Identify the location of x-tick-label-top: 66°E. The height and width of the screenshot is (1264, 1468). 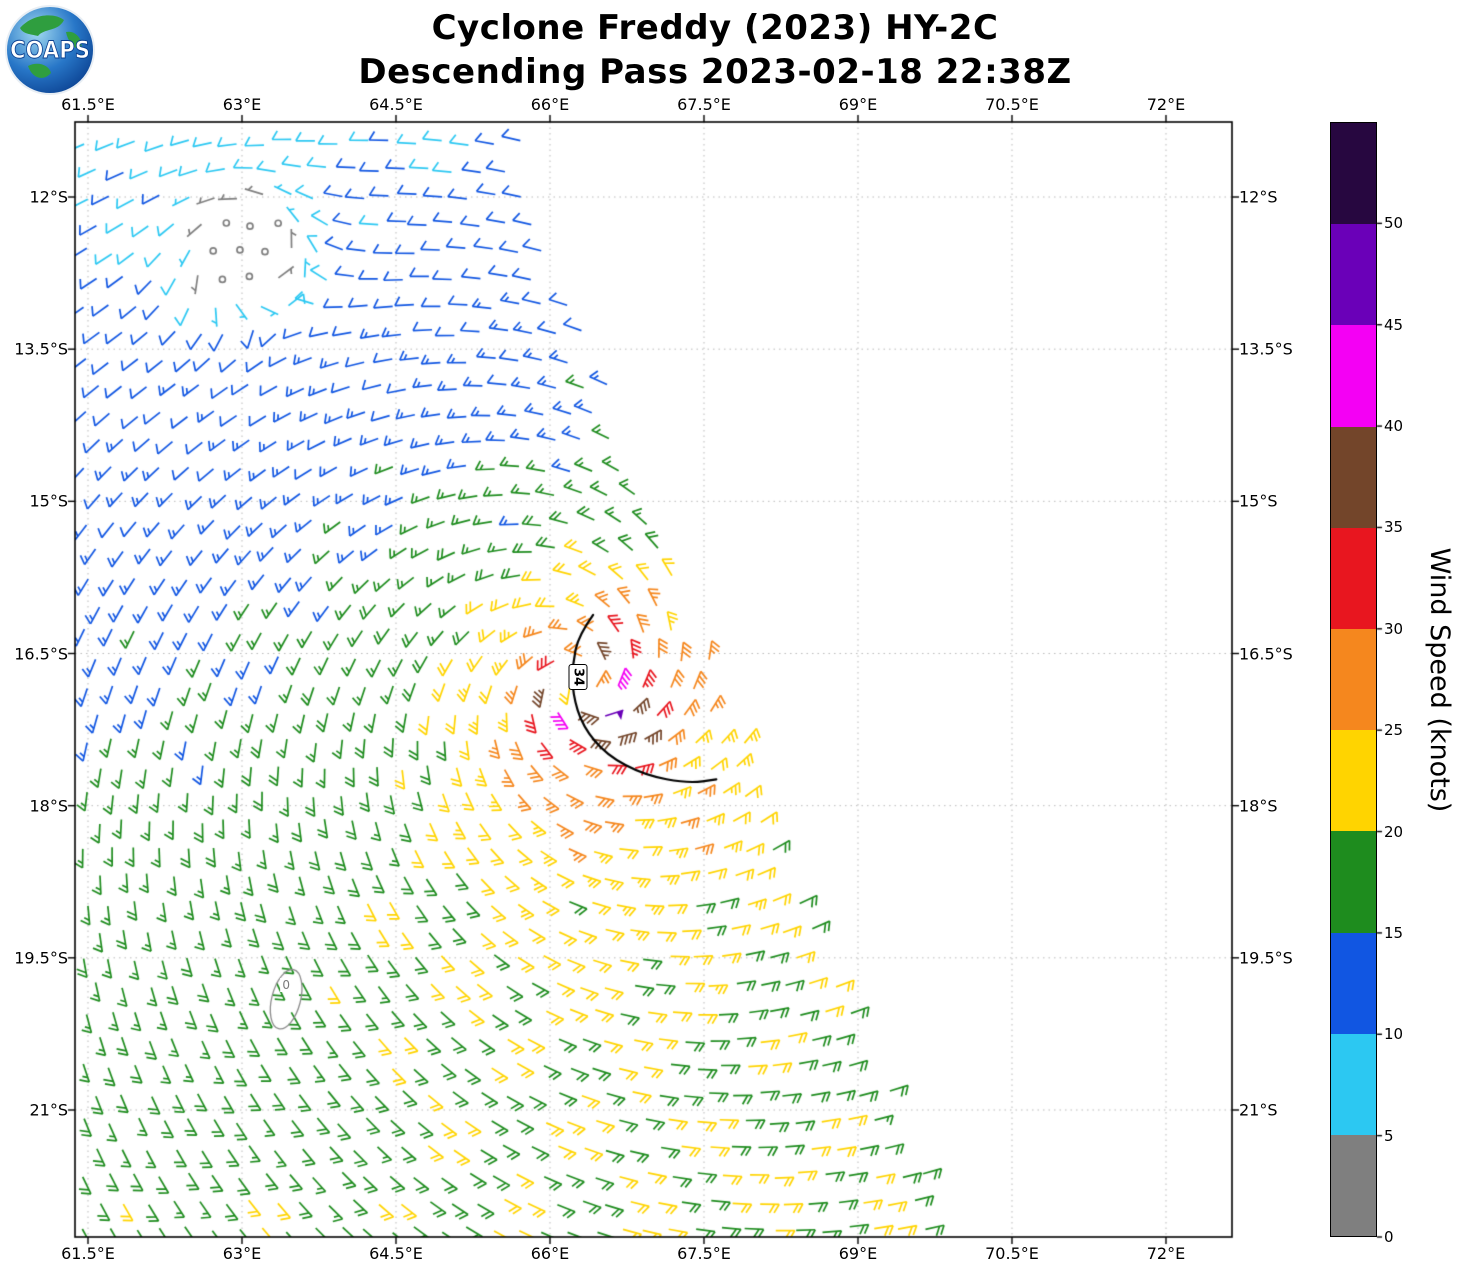
(550, 104).